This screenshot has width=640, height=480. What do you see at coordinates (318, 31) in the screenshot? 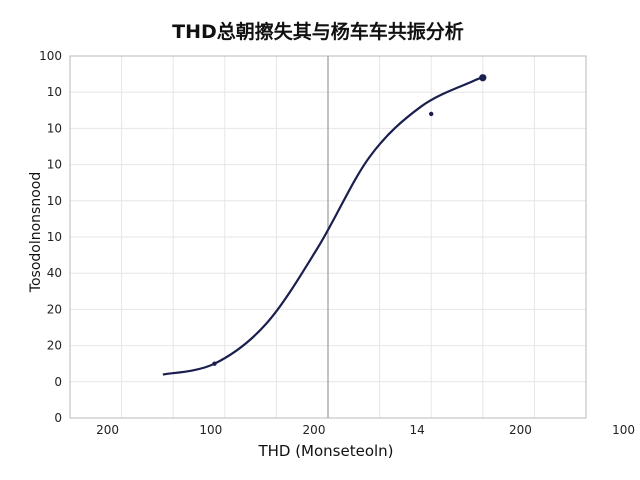
I see `chart-title: THD总朝擦失其与杨车车共振分析` at bounding box center [318, 31].